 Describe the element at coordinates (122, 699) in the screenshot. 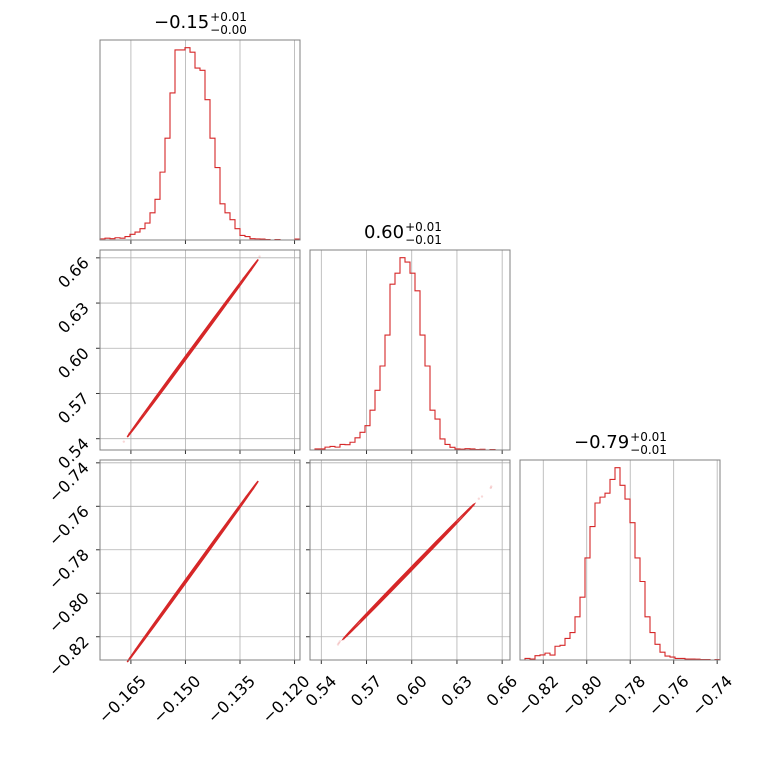

I see `x-tick-label-p1: −0.165` at that location.